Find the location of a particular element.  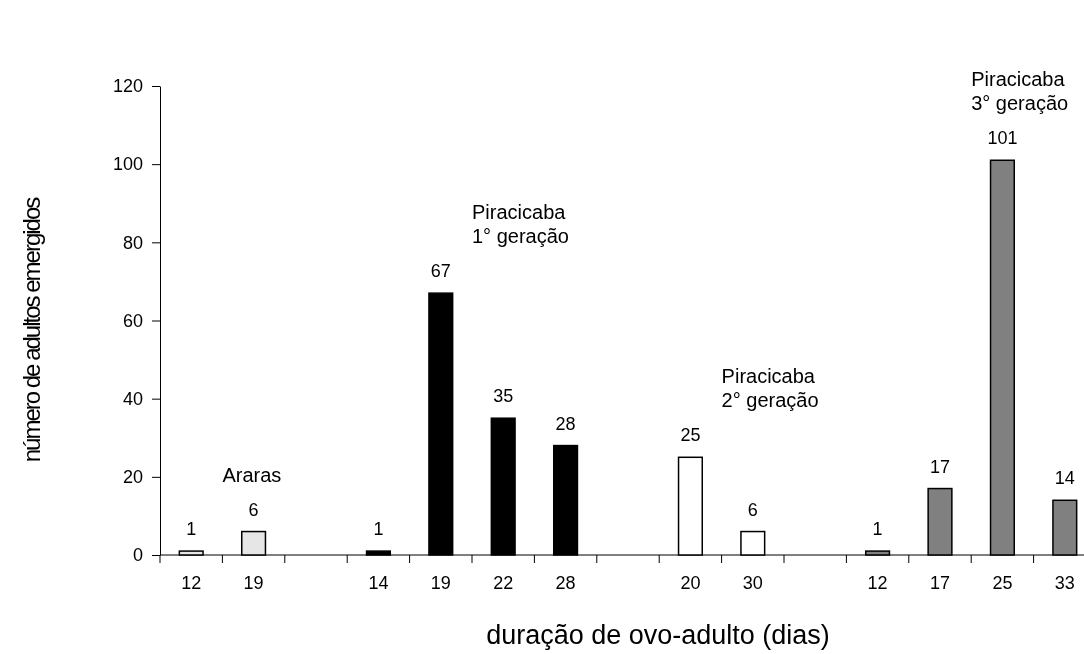

text: Araras is located at coordinates (252, 474).